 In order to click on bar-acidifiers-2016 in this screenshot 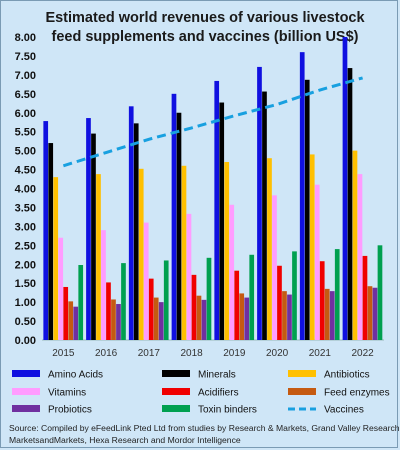, I will do `click(108, 311)`.